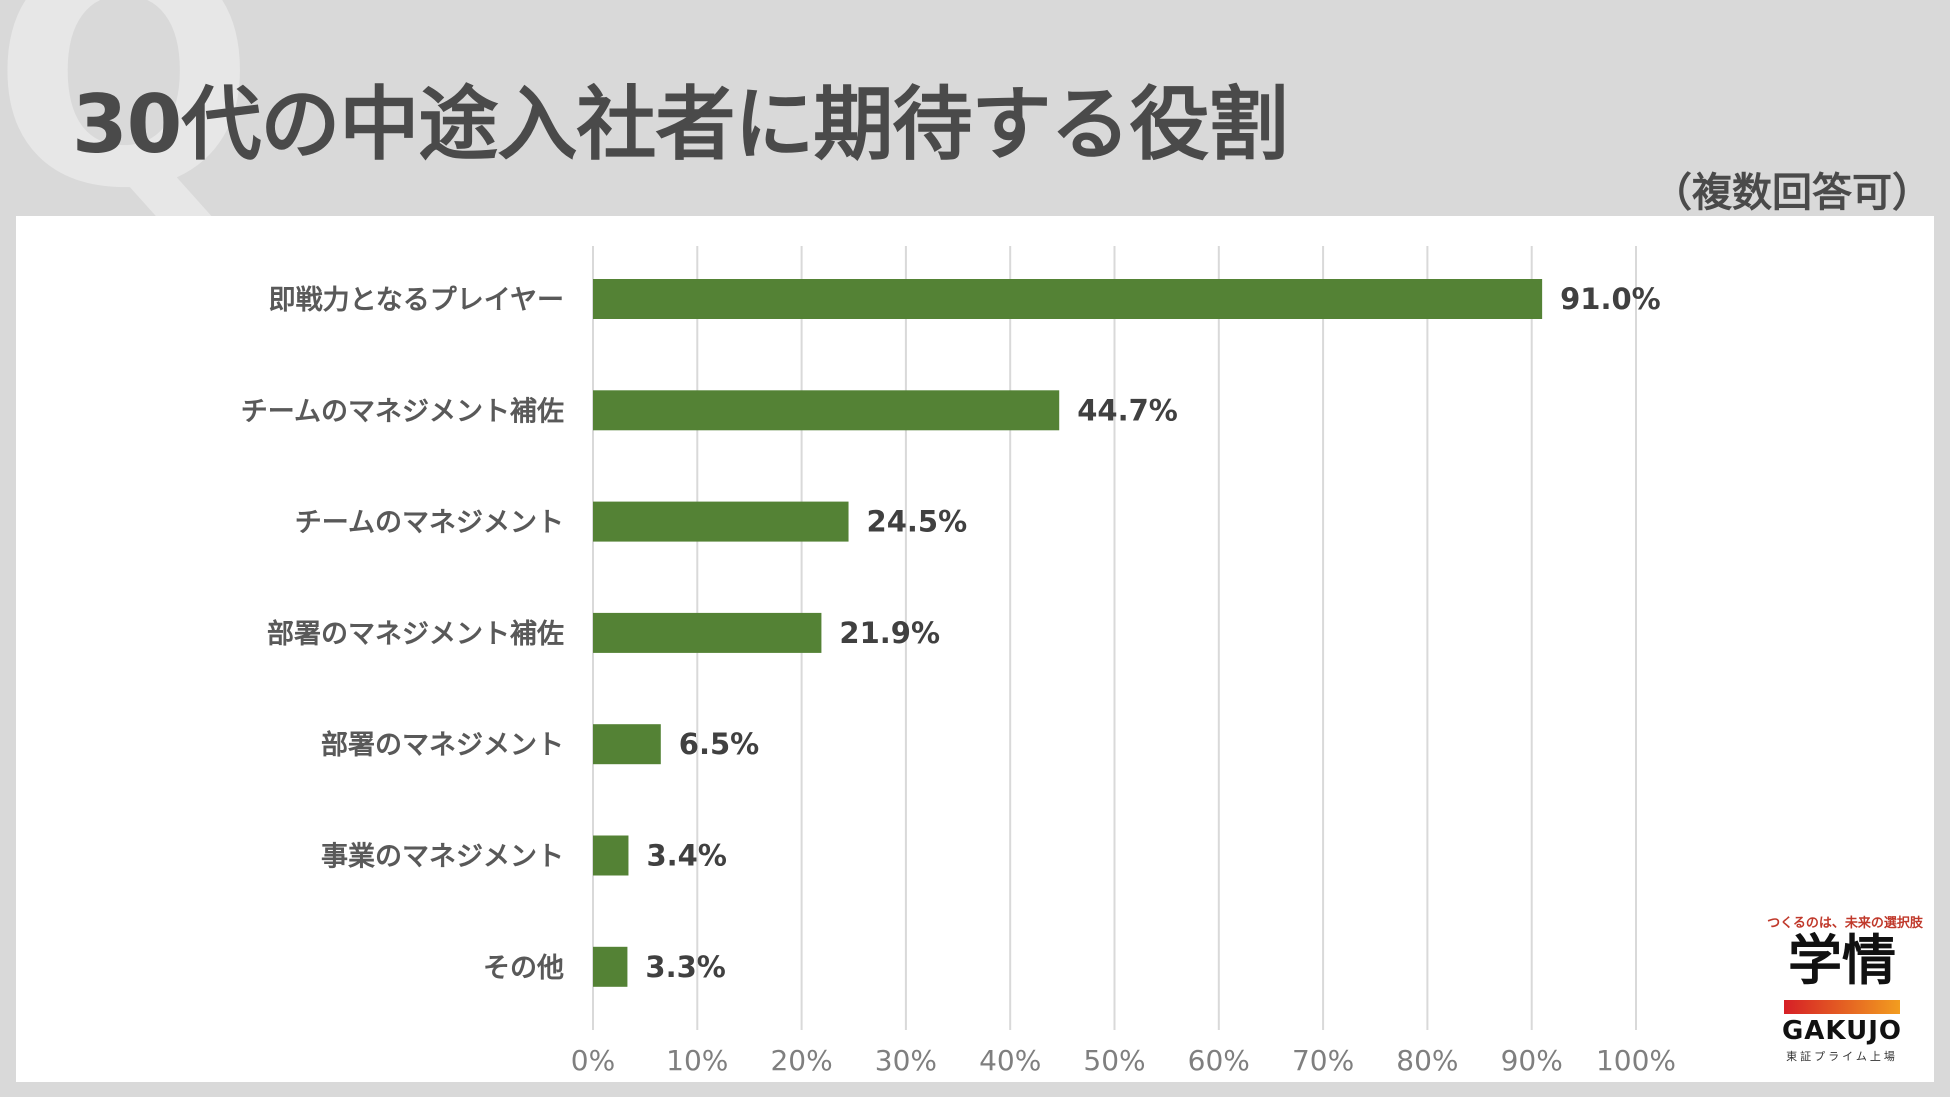 This screenshot has height=1097, width=1950. I want to click on x-tick-label: 30%, so click(906, 1060).